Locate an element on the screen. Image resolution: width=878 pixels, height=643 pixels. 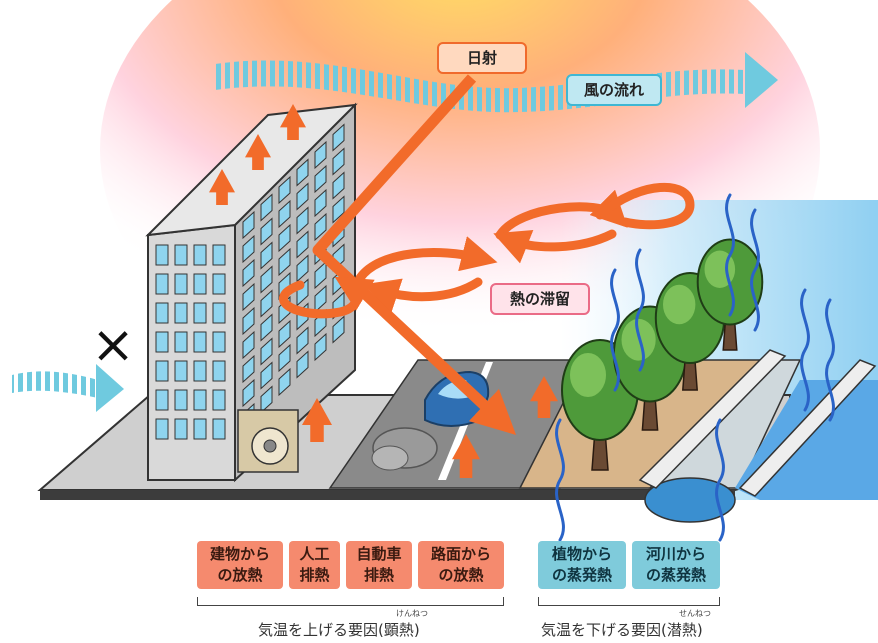
cooling-source-plants: 植物から の蒸発熱 is located at coordinates (582, 565).